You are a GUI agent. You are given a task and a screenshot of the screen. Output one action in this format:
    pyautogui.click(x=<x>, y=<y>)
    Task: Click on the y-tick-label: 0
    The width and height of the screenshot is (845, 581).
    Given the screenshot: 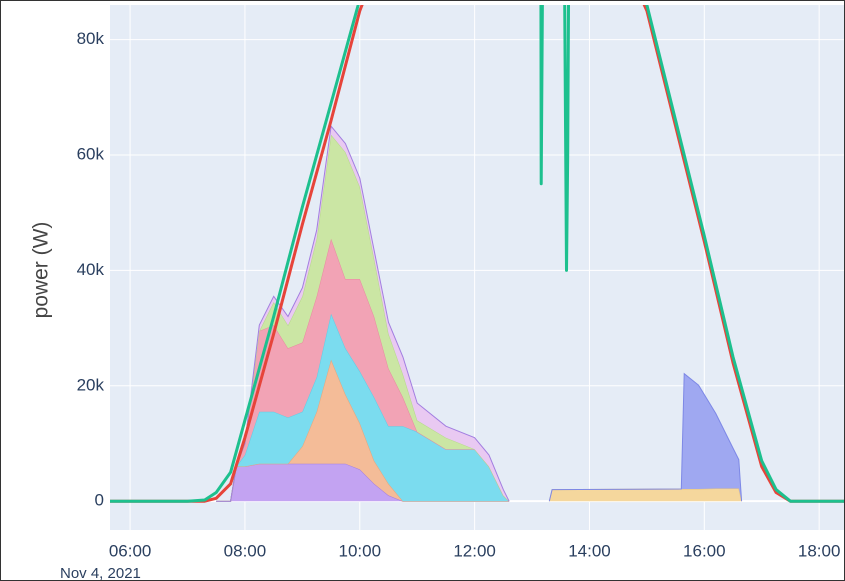 What is the action you would take?
    pyautogui.click(x=99, y=500)
    